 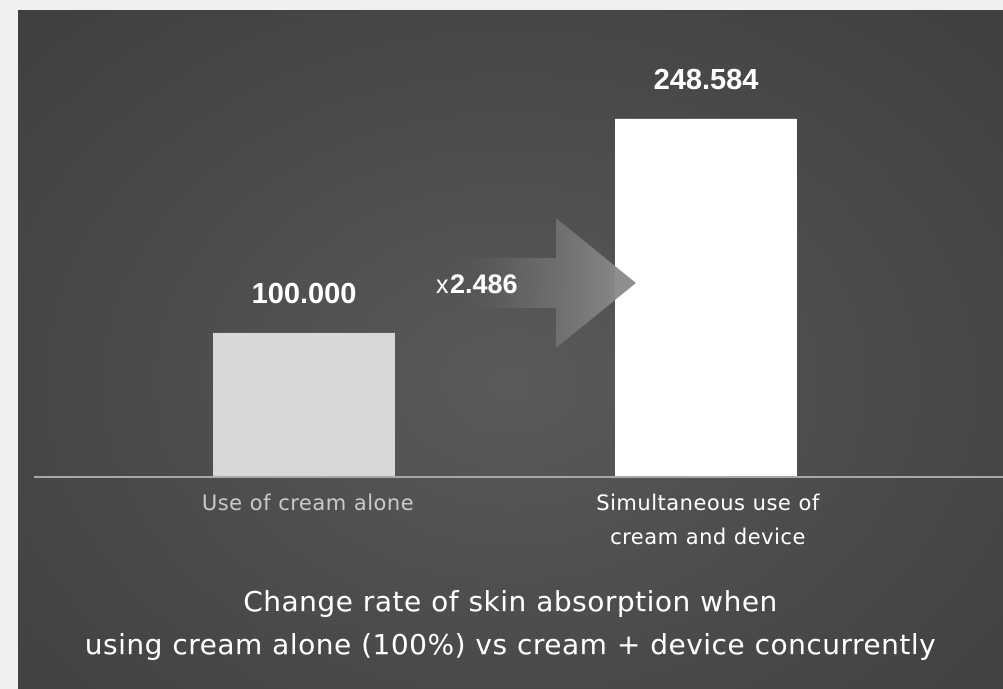 I want to click on category-label: Simultaneous use of cream and device, so click(x=708, y=520).